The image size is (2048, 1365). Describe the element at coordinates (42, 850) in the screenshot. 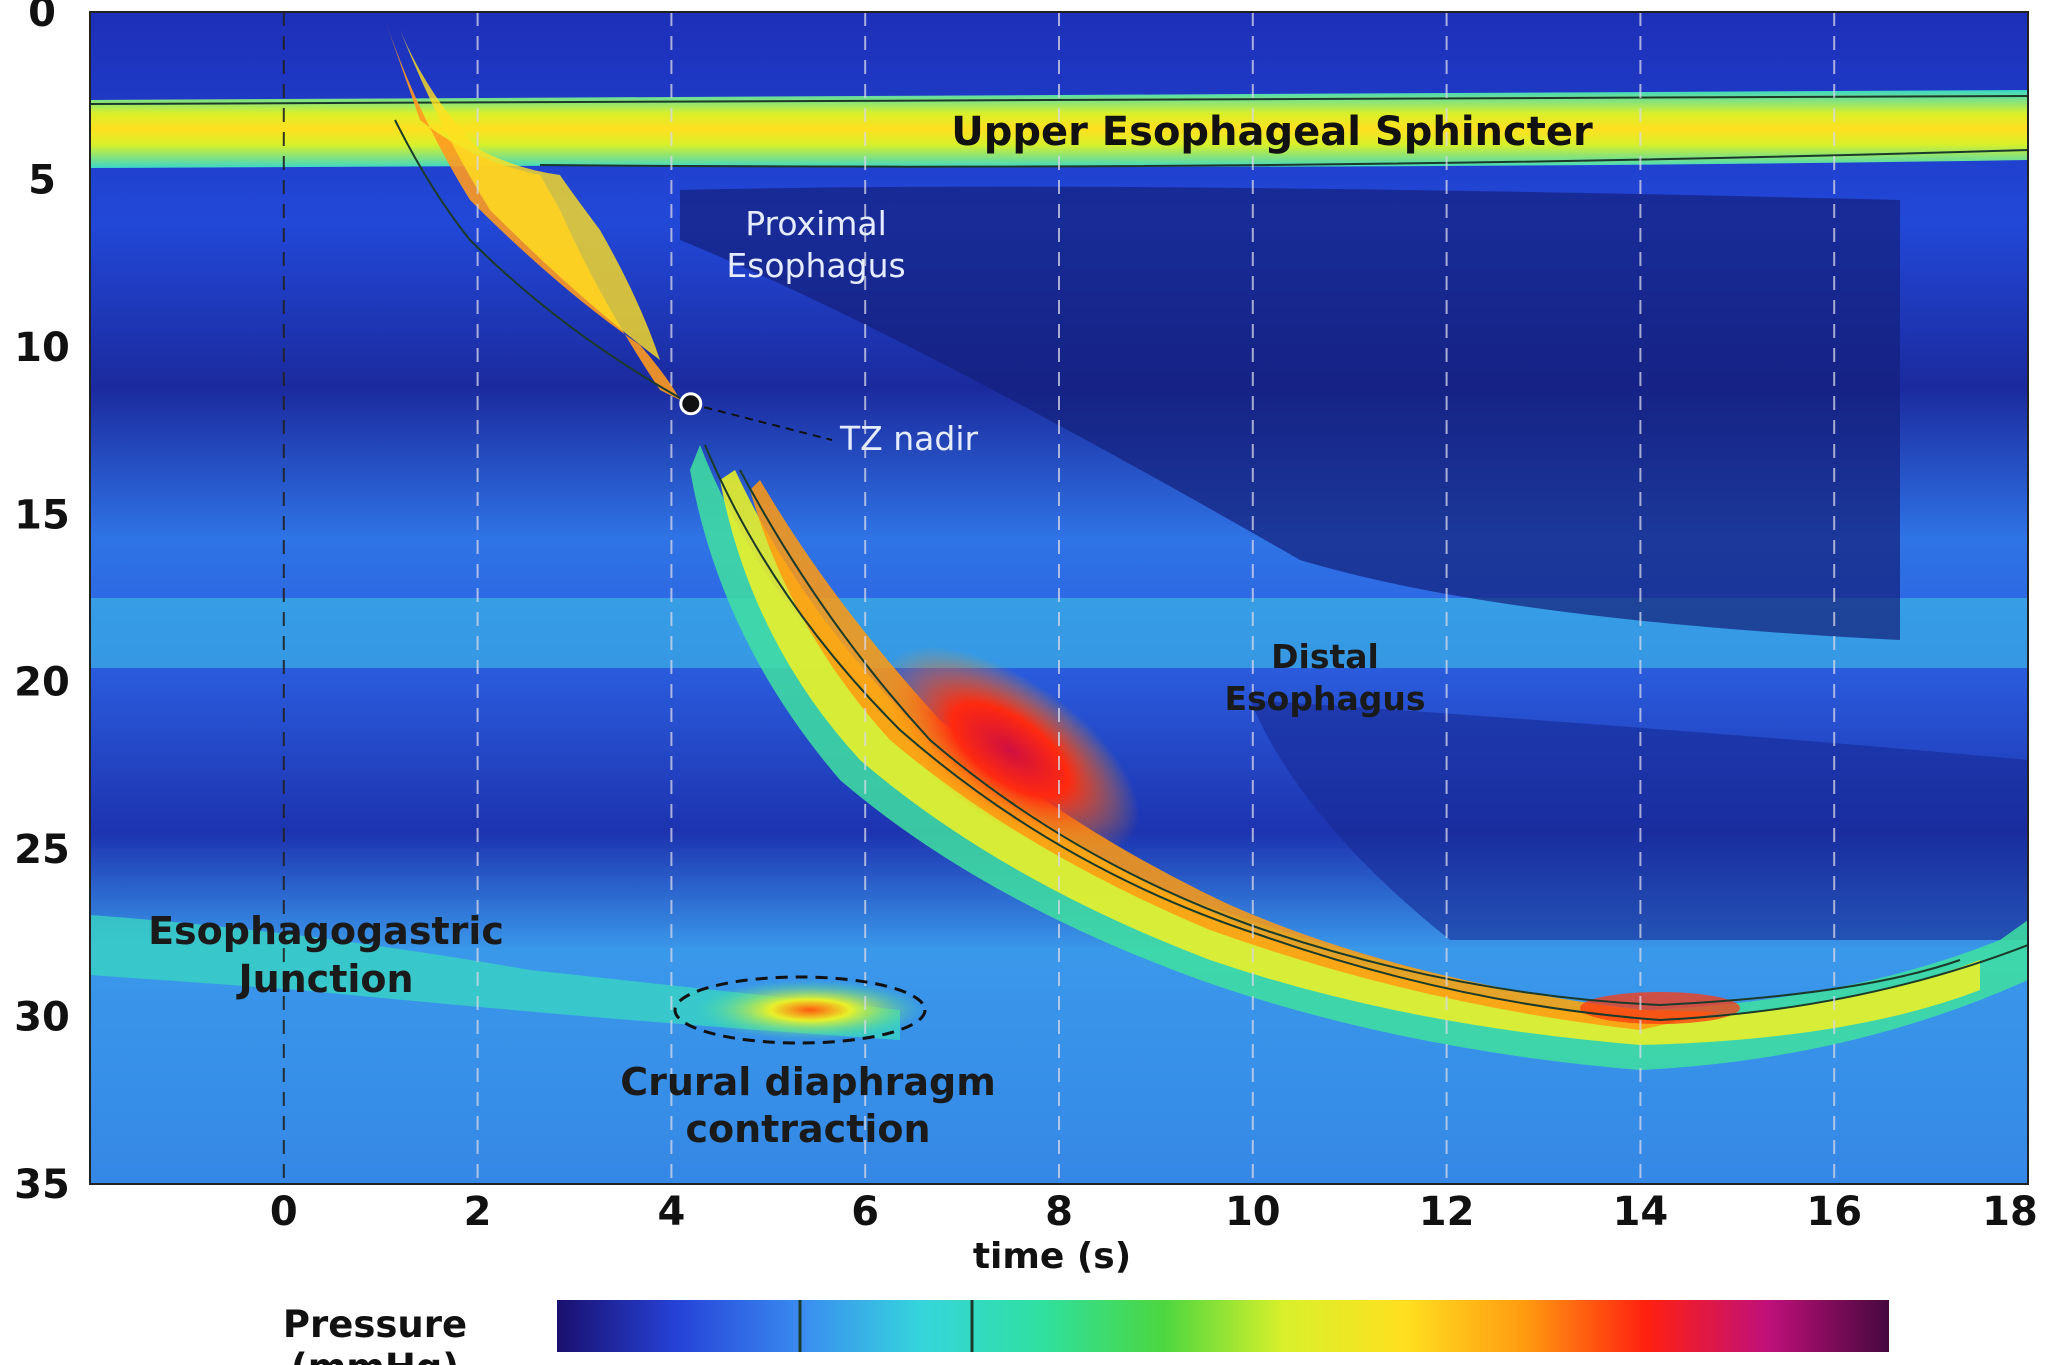

I see `y-tick-label: 25` at that location.